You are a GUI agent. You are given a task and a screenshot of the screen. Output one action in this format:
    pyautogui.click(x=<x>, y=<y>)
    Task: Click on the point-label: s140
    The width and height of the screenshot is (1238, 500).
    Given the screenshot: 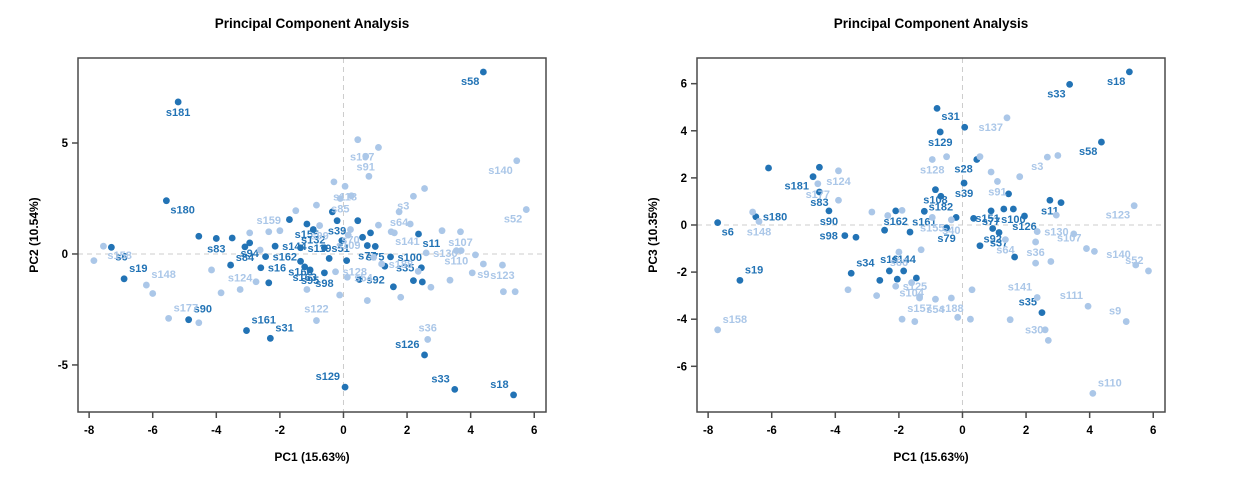 What is the action you would take?
    pyautogui.click(x=1118, y=255)
    